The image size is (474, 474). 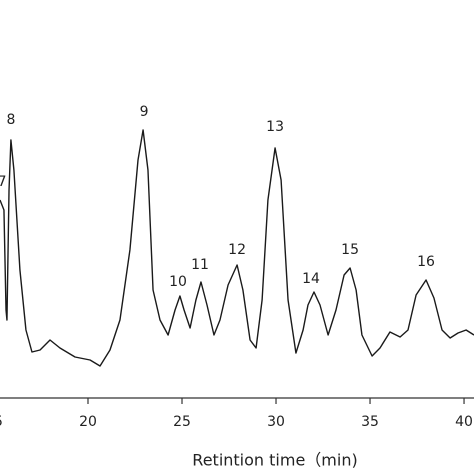 I want to click on x-tick-label: 35, so click(x=370, y=422).